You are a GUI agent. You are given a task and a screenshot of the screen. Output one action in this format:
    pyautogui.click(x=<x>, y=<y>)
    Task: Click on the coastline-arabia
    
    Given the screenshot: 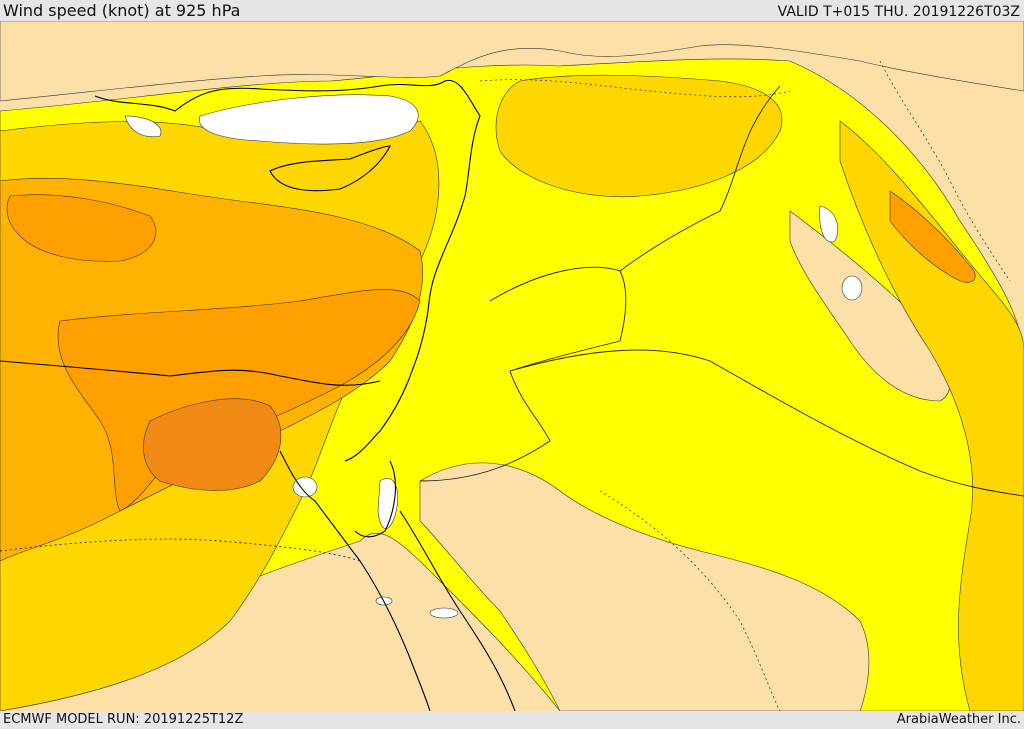 What is the action you would take?
    pyautogui.click(x=457, y=610)
    